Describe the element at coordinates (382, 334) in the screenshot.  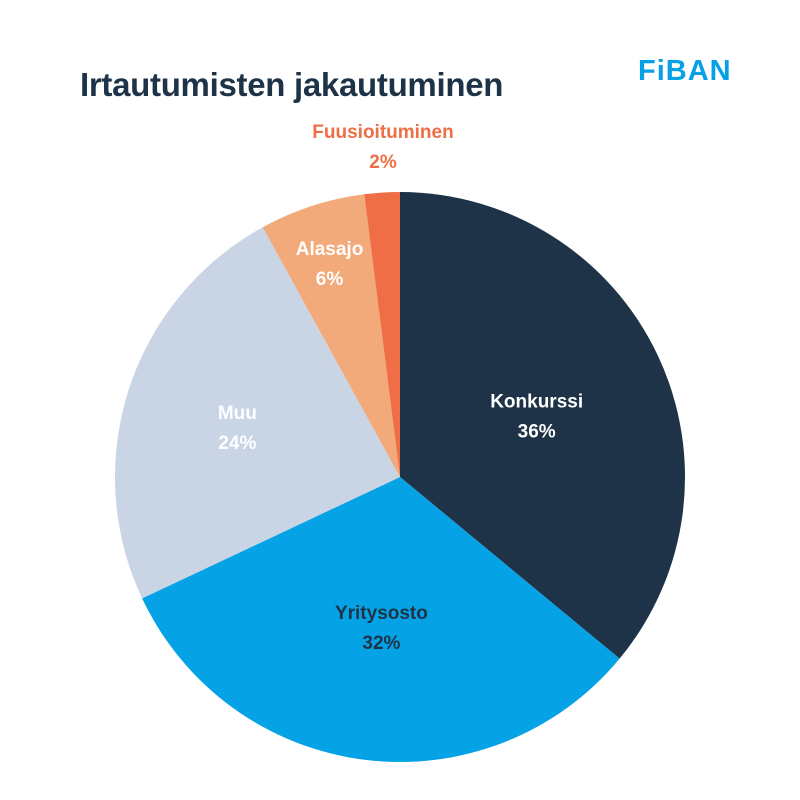
I see `pie-slice-fuusioituminen` at that location.